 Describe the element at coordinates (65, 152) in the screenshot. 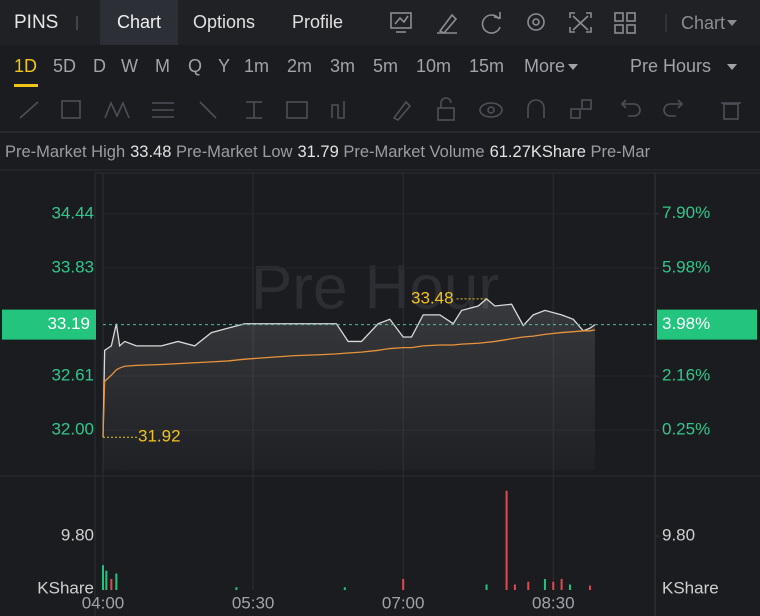

I see `stat-label: Pre-Market High` at that location.